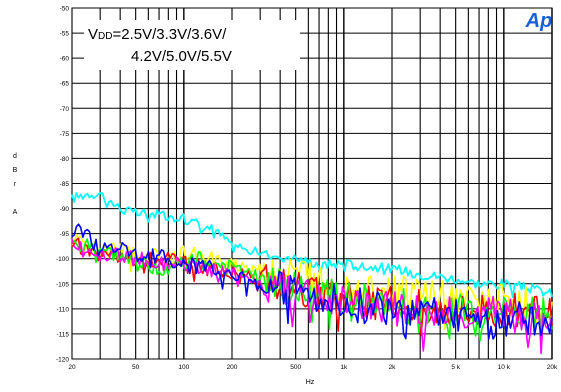  What do you see at coordinates (65, 184) in the screenshot?
I see `y-tick-label: -85` at bounding box center [65, 184].